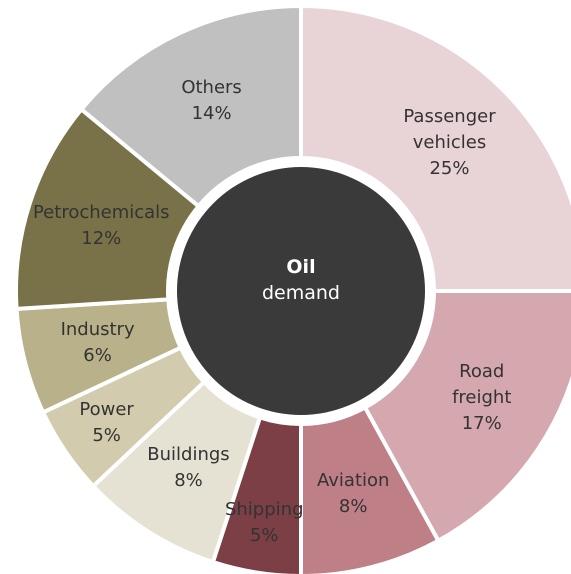 This screenshot has height=574, width=571. What do you see at coordinates (481, 423) in the screenshot?
I see `value-label: 17%` at bounding box center [481, 423].